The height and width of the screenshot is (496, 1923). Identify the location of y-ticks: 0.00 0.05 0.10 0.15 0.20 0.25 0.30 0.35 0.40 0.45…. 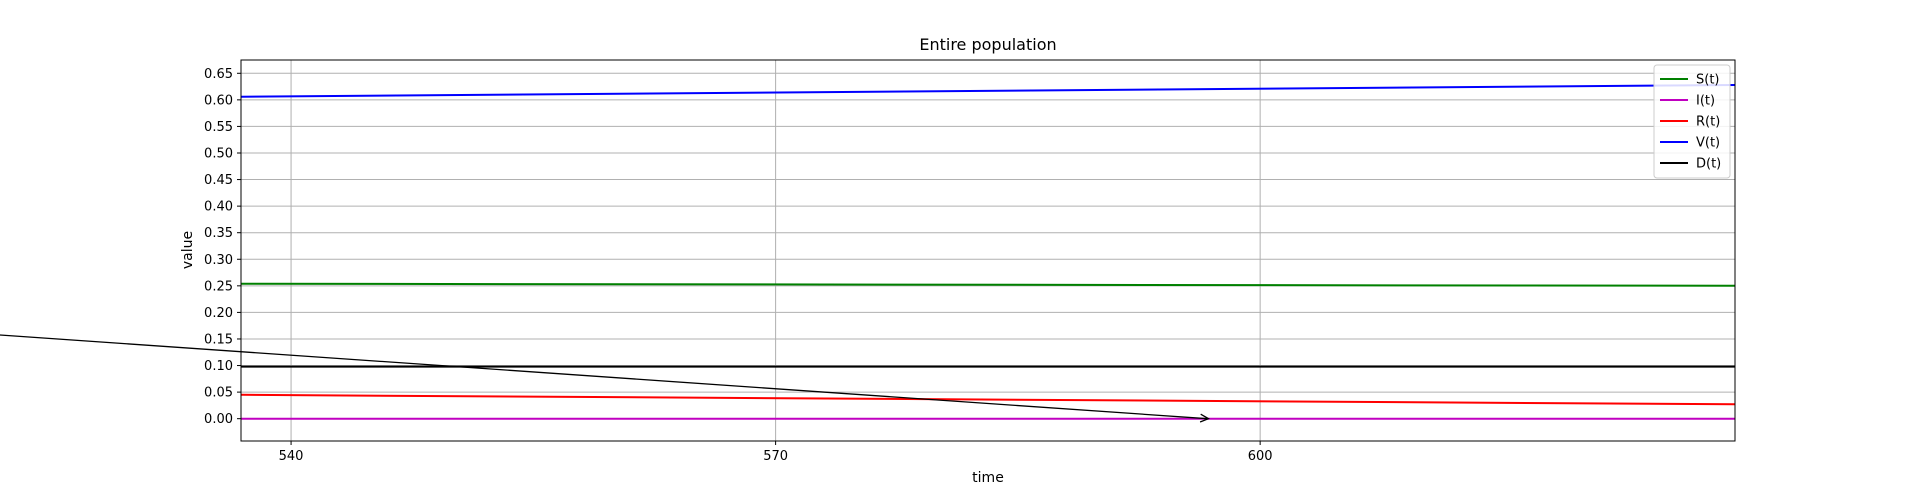
(222, 247).